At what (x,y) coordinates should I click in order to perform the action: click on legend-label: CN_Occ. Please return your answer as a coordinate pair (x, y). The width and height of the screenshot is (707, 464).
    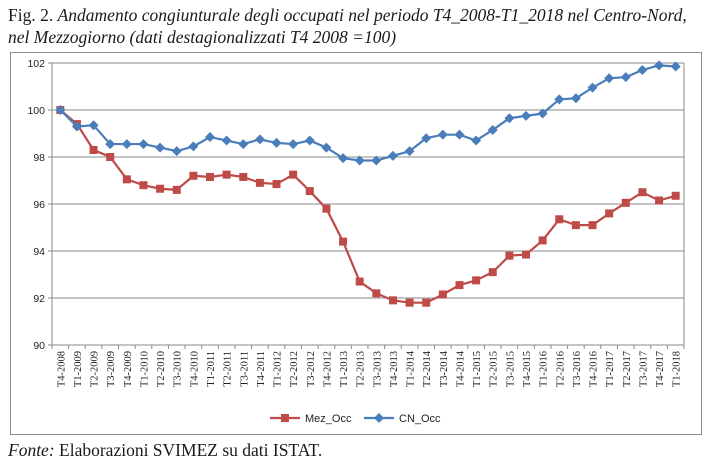
    Looking at the image, I should click on (420, 419).